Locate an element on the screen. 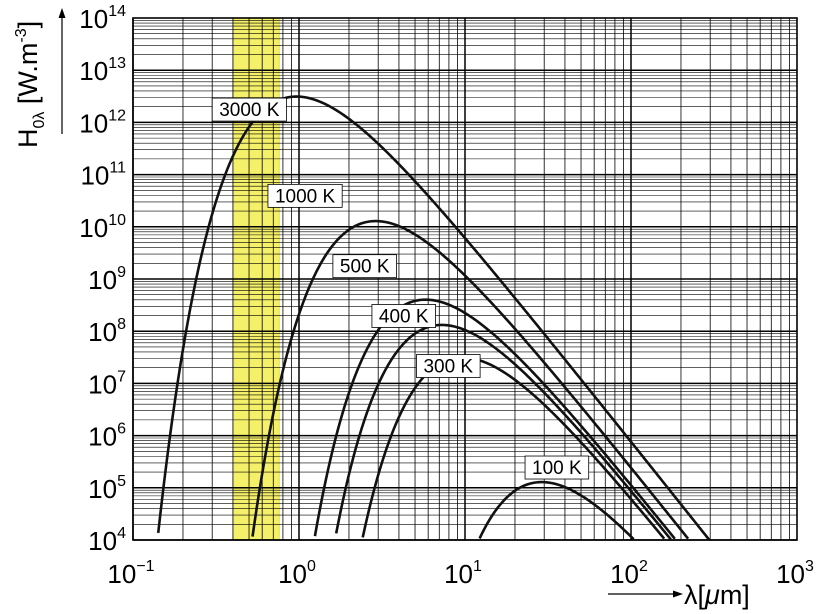 The width and height of the screenshot is (819, 614). x-tick-label: 10³ is located at coordinates (795, 573).